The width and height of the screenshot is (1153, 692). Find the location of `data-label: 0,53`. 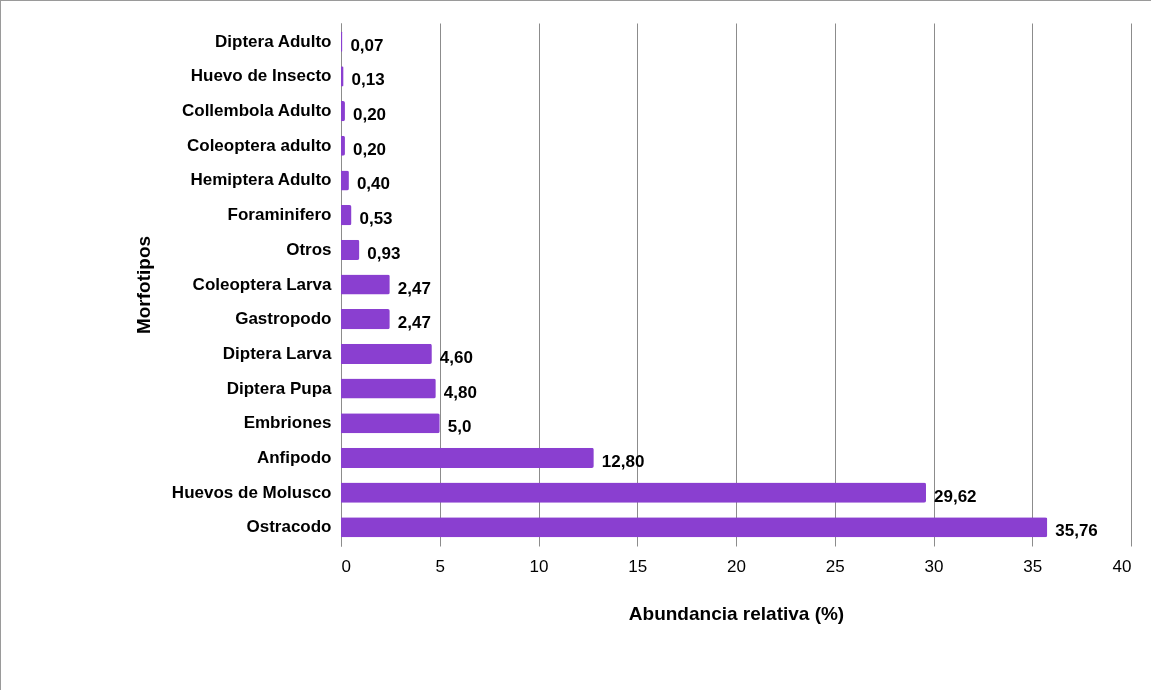

data-label: 0,53 is located at coordinates (376, 219).